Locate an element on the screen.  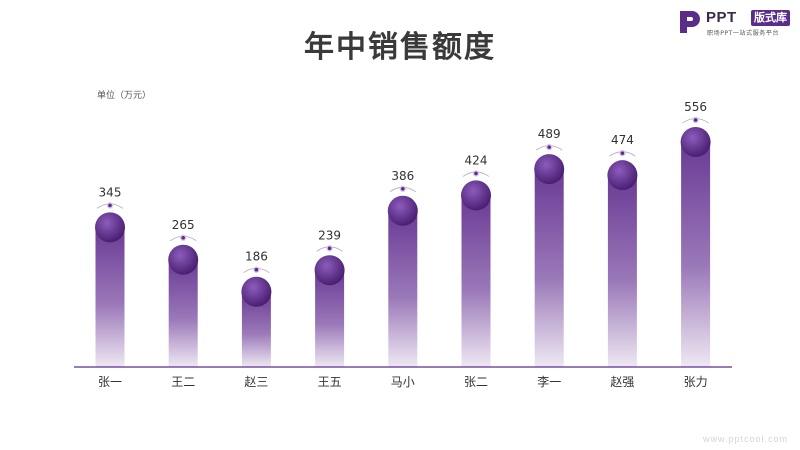
x-tick-label-1: 张一 is located at coordinates (110, 382).